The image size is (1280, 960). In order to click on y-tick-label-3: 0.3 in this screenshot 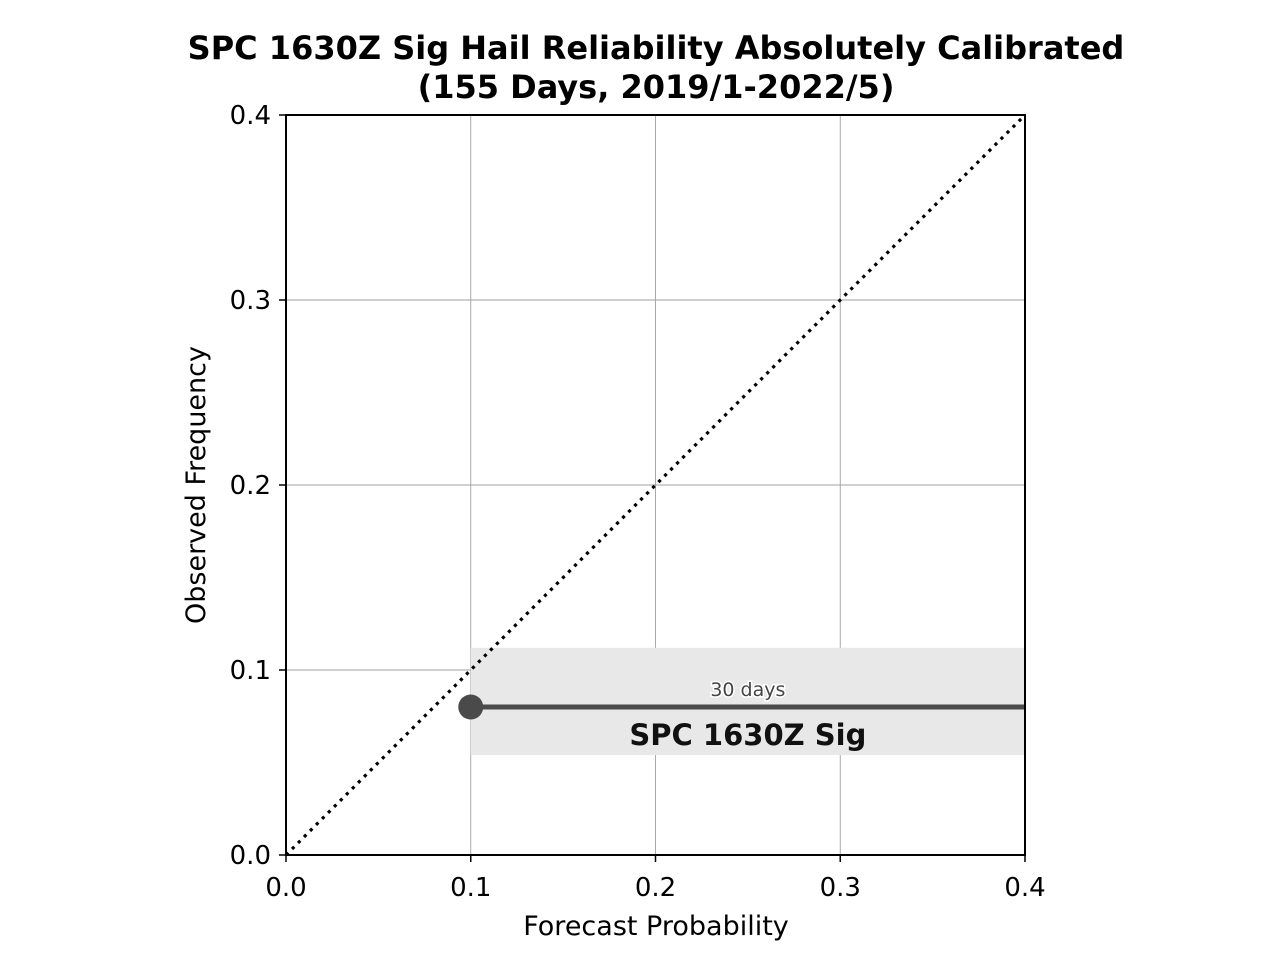, I will do `click(250, 301)`.